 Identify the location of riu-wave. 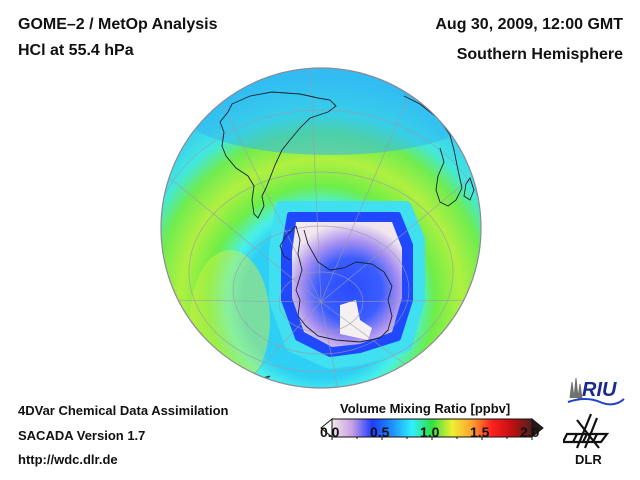
(596, 402).